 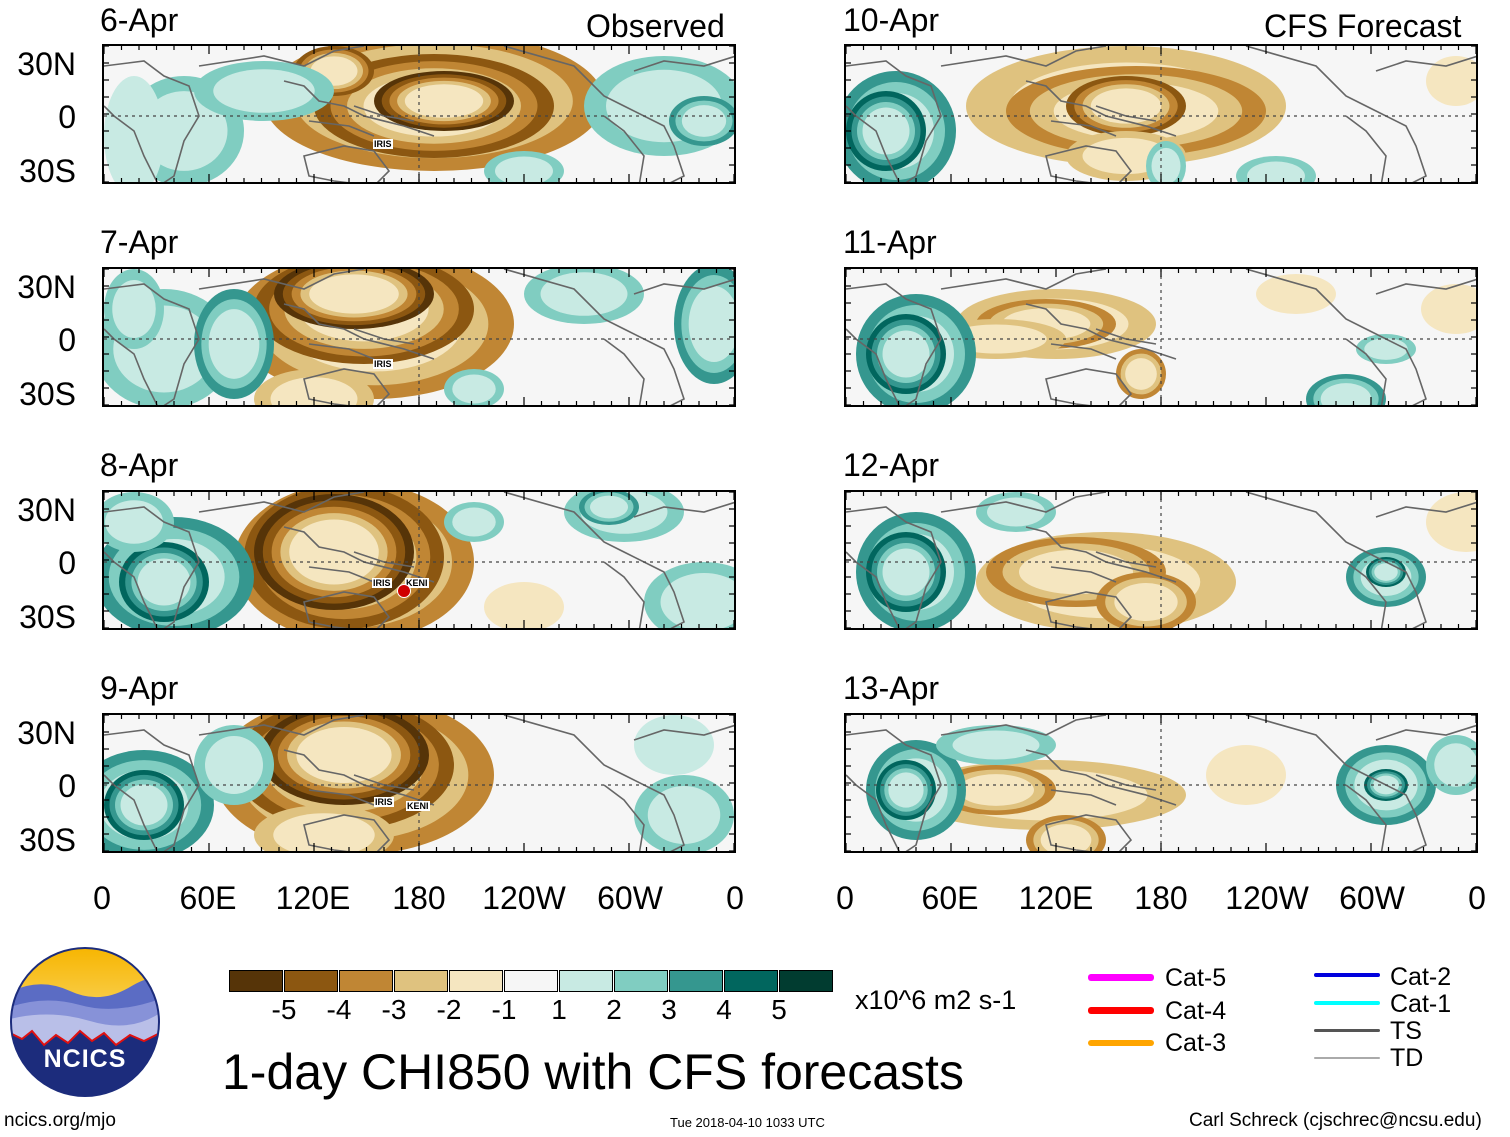 What do you see at coordinates (139, 242) in the screenshot?
I see `panel-date-obs-2: 7-Apr` at bounding box center [139, 242].